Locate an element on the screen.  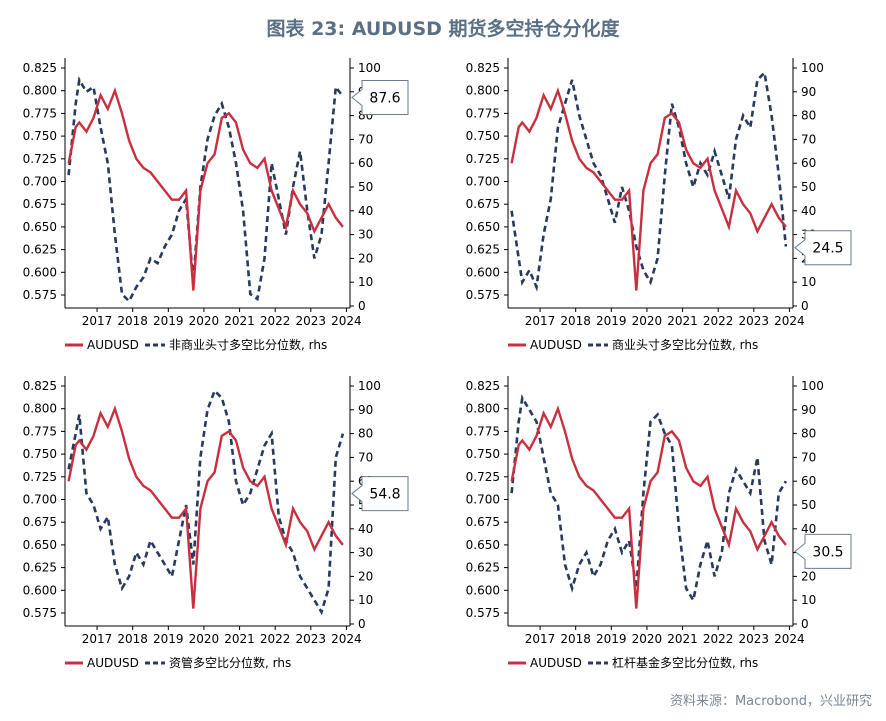
callout-value: 87.6 is located at coordinates (384, 99).